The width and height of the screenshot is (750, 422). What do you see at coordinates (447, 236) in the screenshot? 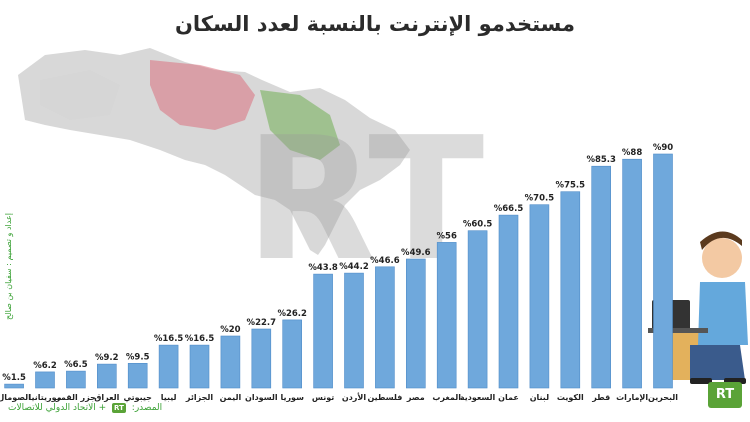
I see `bar-value-label-7: %56` at bounding box center [447, 236].